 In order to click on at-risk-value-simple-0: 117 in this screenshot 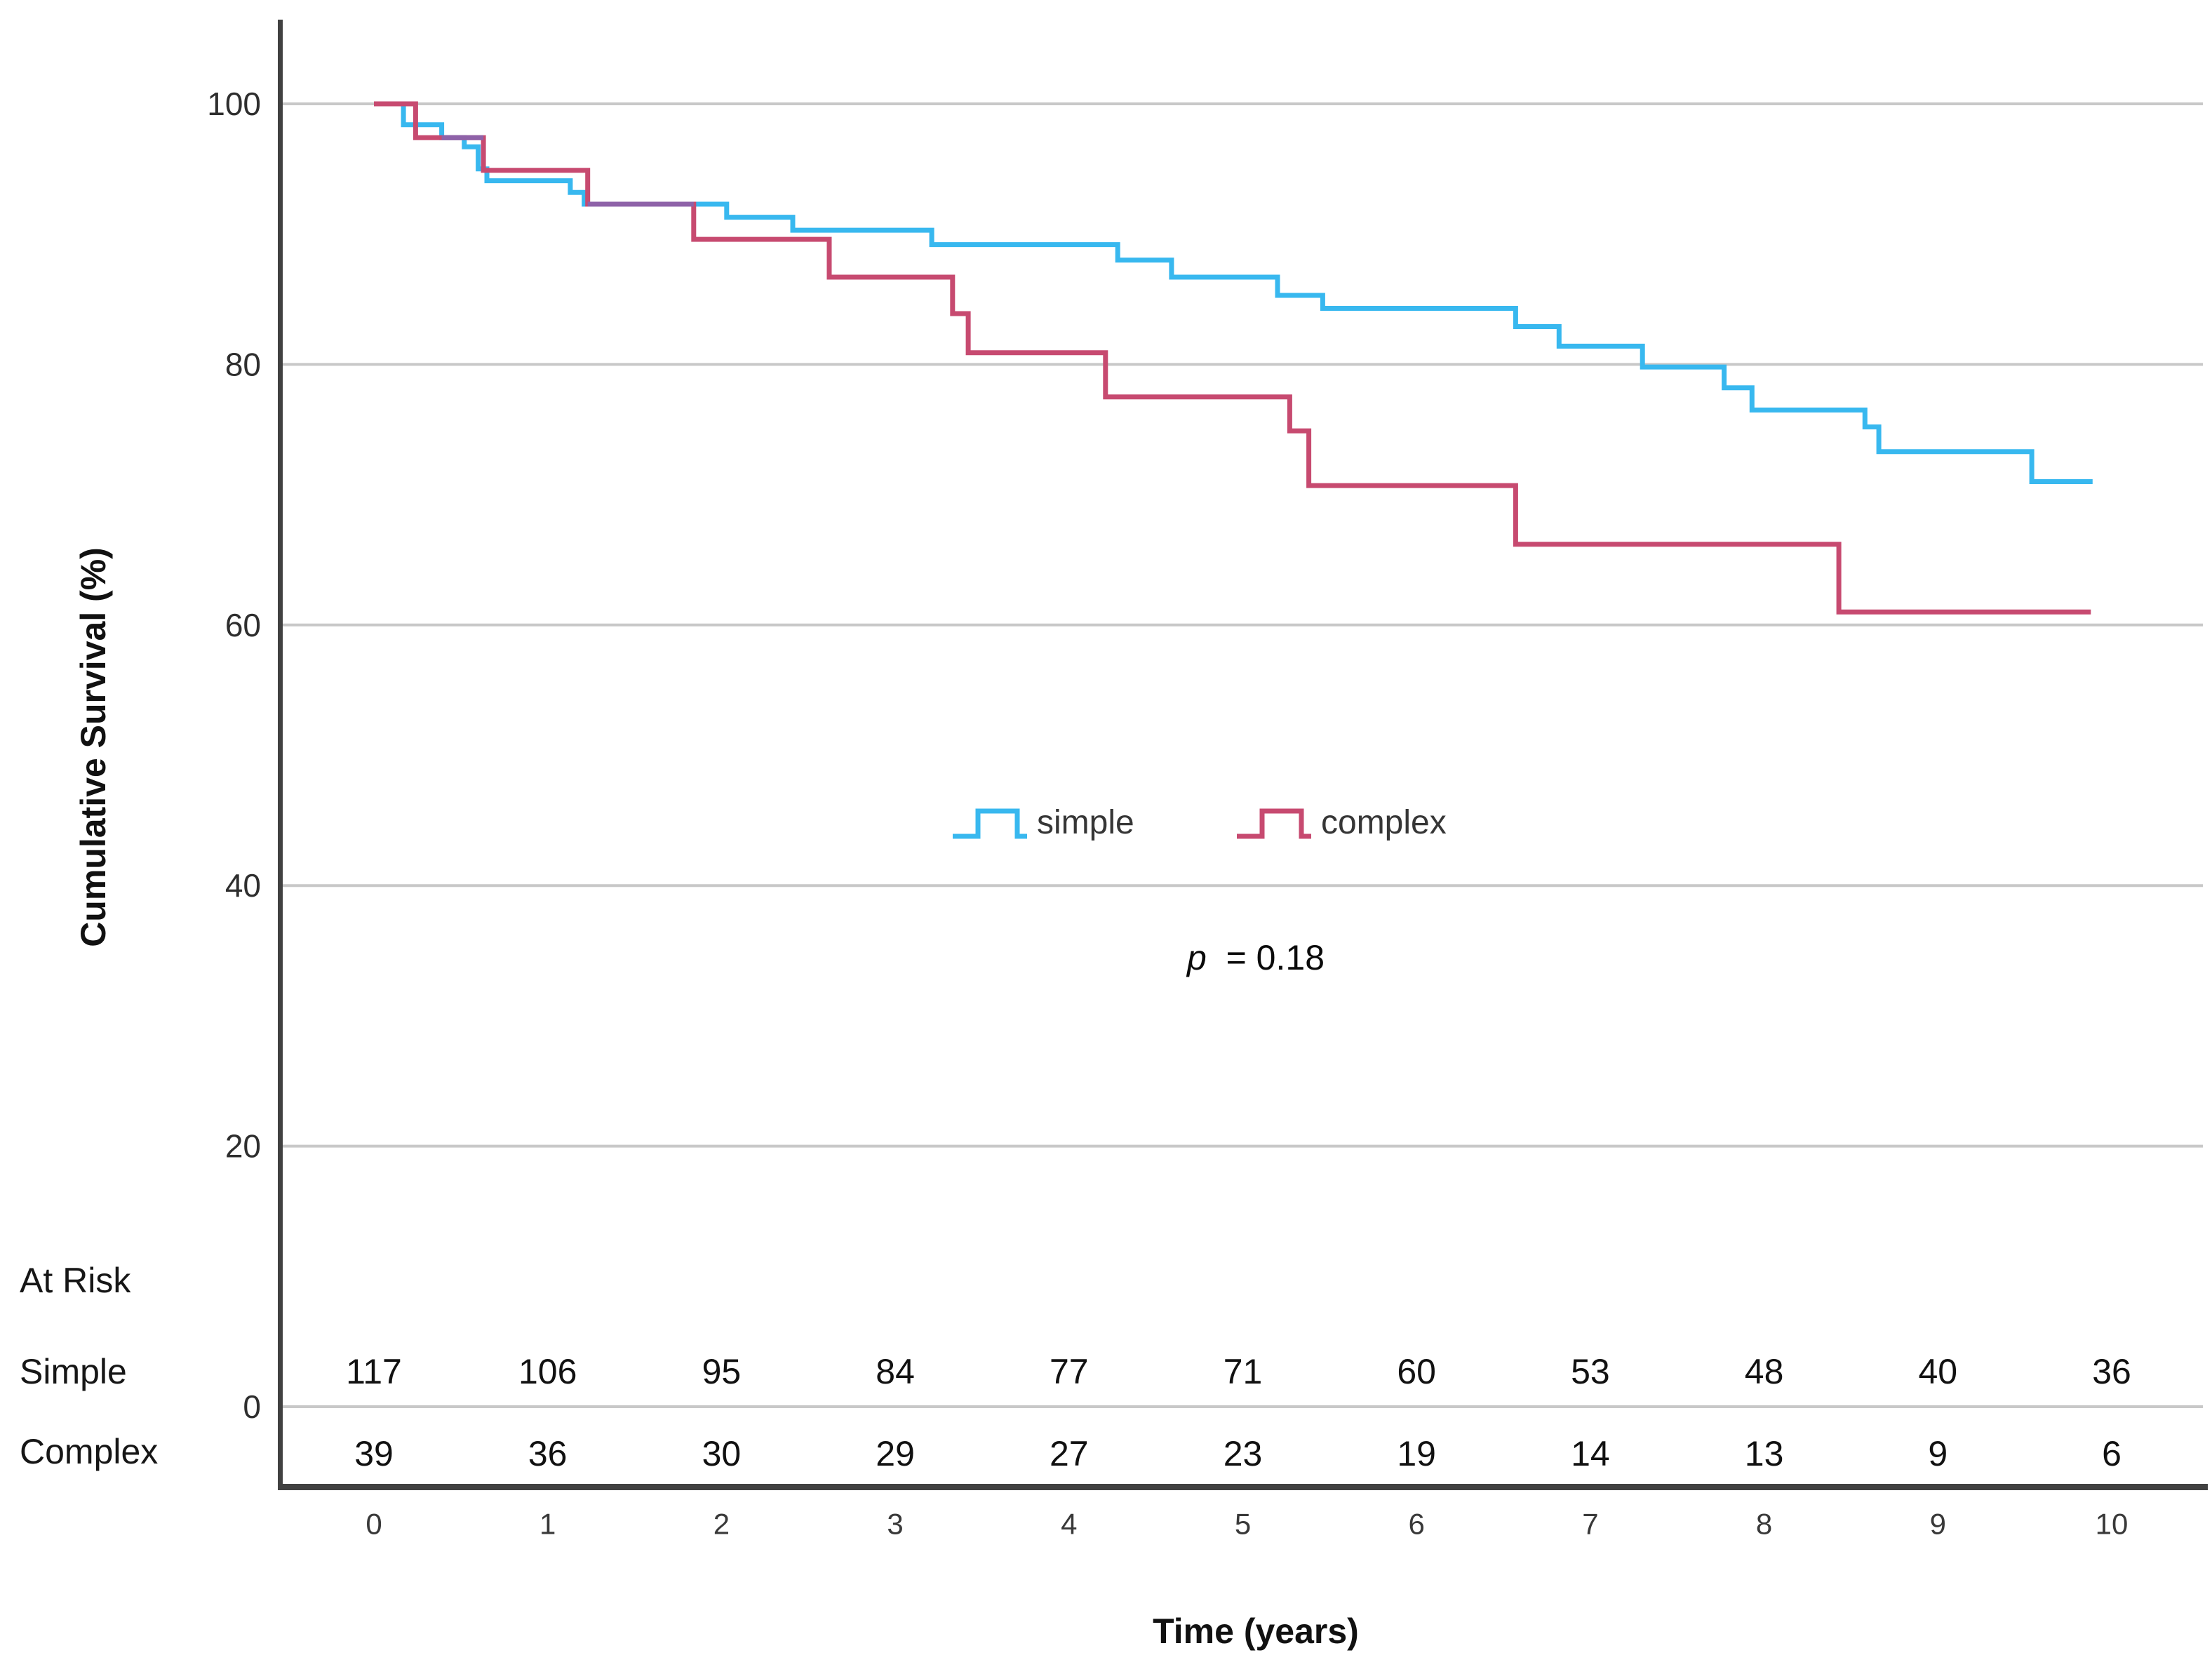, I will do `click(374, 1371)`.